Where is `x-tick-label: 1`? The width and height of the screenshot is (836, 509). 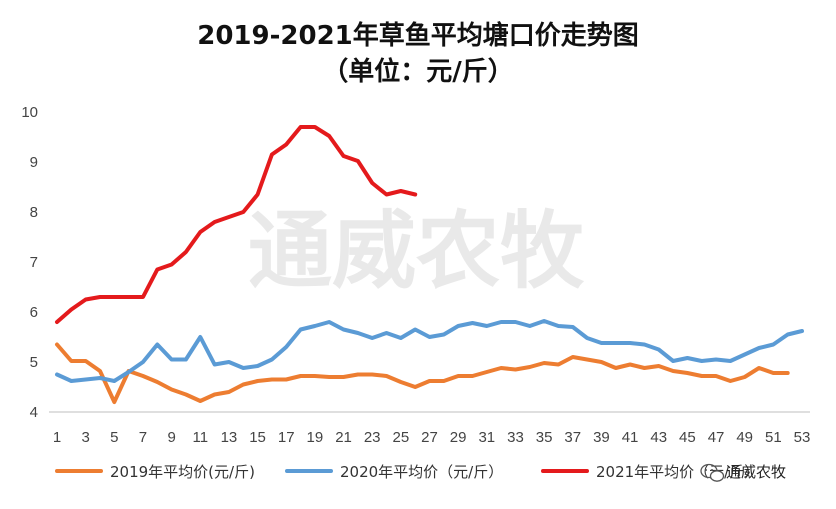 x-tick-label: 1 is located at coordinates (57, 437).